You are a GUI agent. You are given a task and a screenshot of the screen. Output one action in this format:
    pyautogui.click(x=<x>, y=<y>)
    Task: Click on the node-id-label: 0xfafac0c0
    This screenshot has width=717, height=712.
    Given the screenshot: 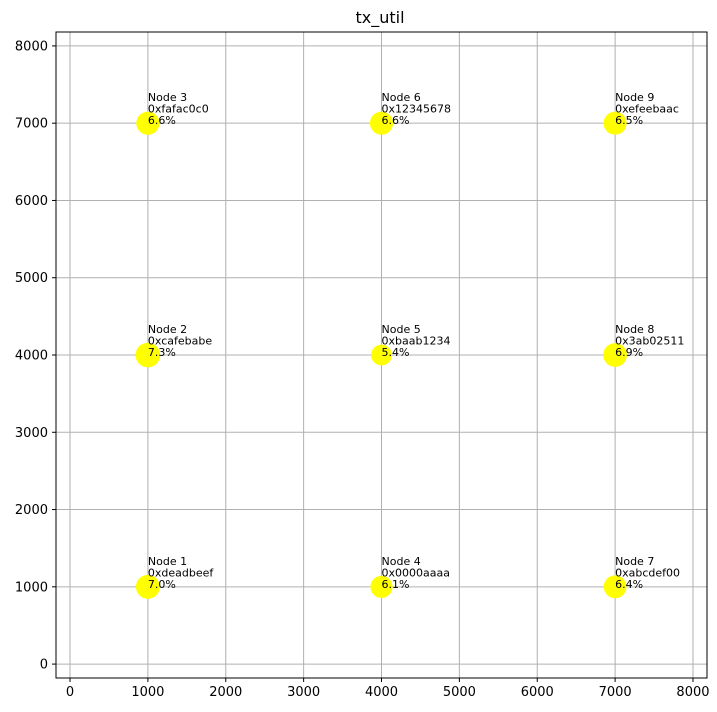 What is the action you would take?
    pyautogui.click(x=178, y=109)
    